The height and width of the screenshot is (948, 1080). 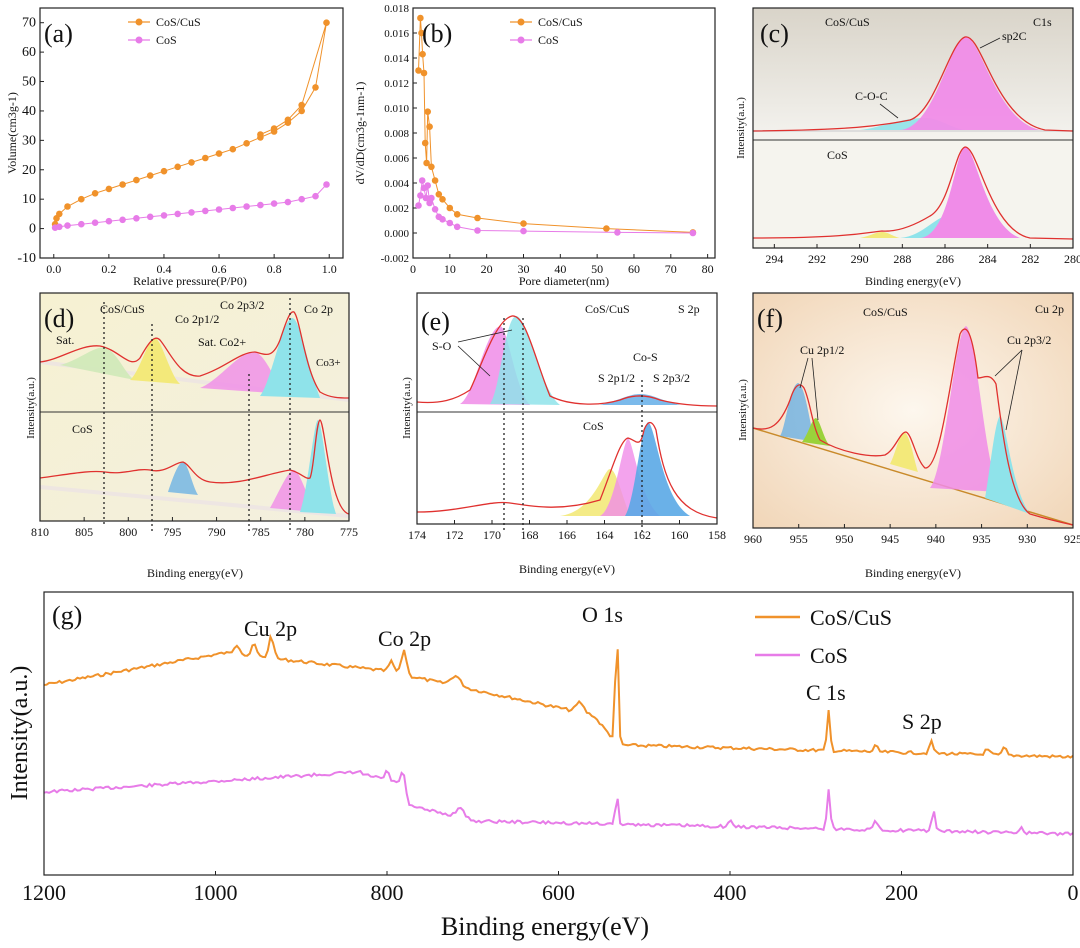 What do you see at coordinates (523, 269) in the screenshot?
I see `x-tick-label: 30` at bounding box center [523, 269].